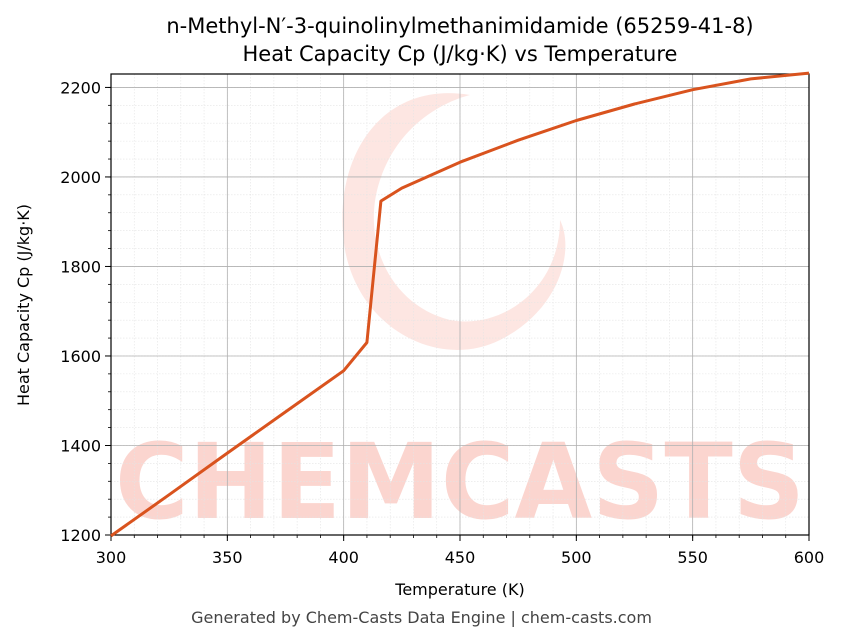 The image size is (843, 644). I want to click on x-tick-label: 500, so click(576, 557).